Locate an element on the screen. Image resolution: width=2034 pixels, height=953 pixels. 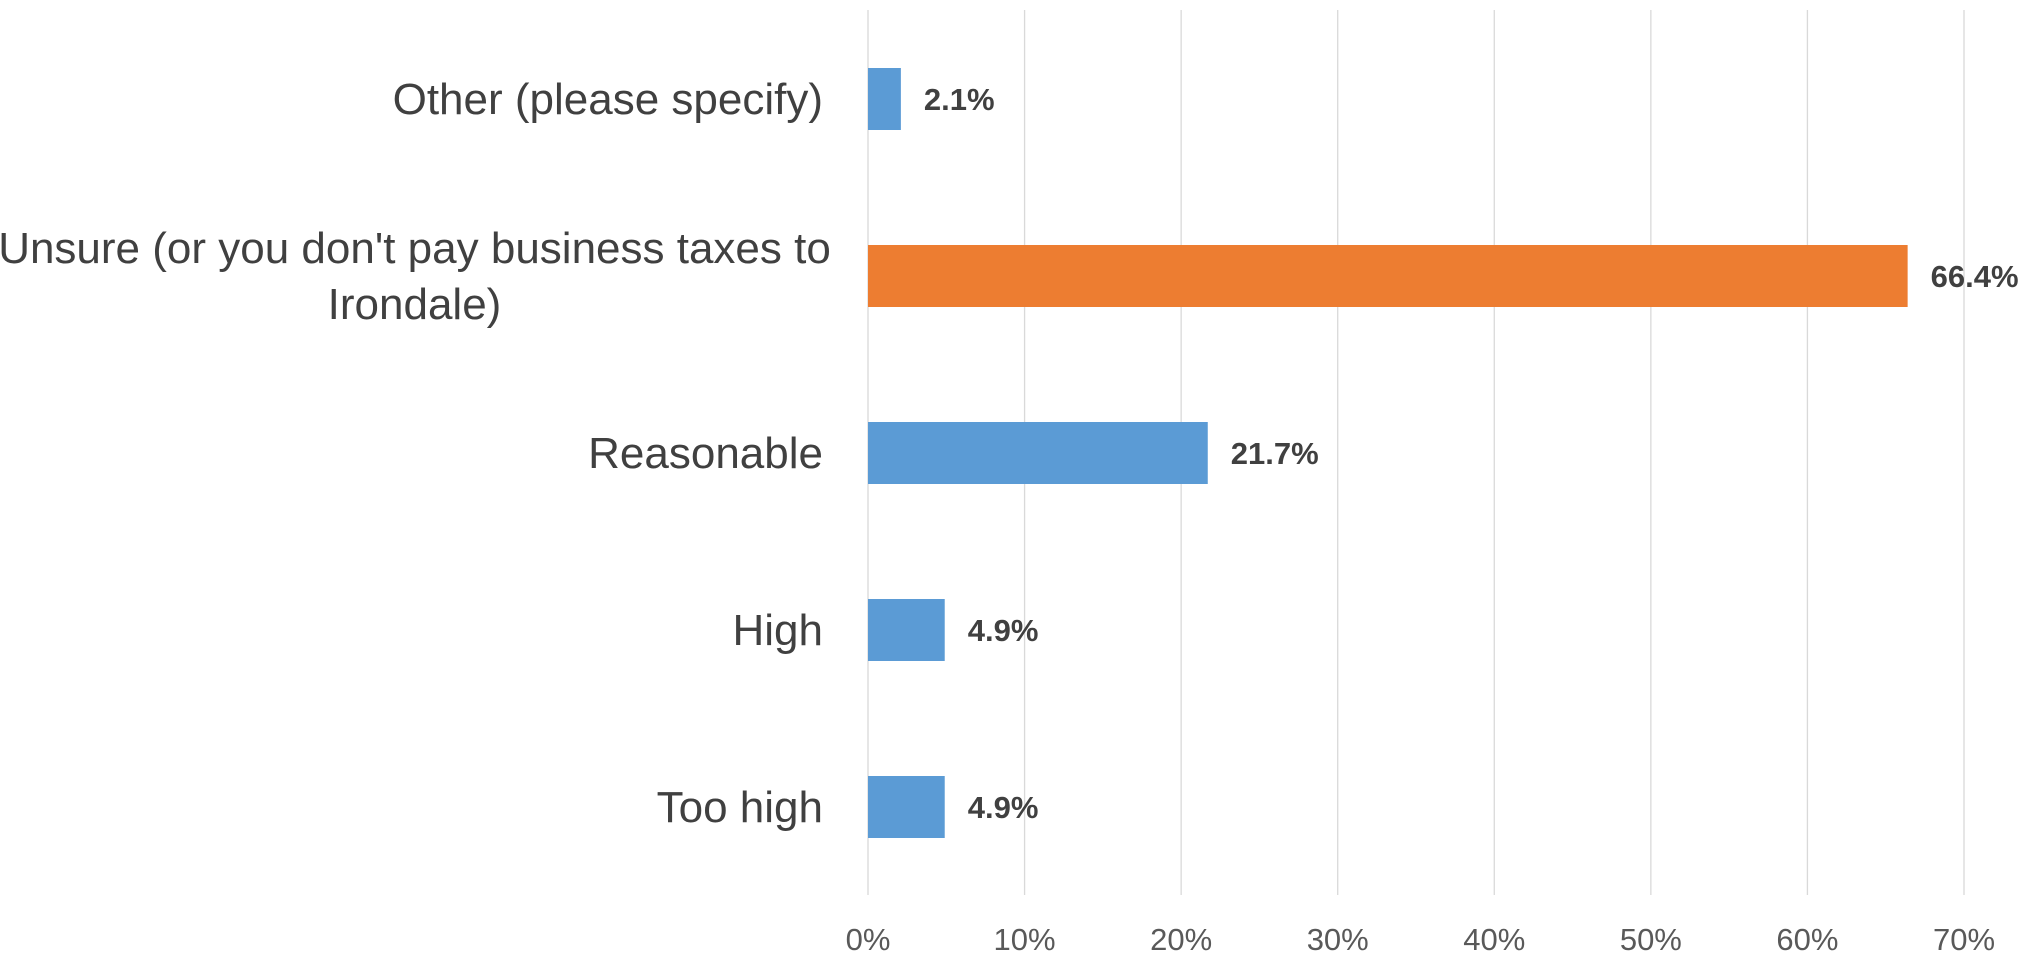
category-label-line: High is located at coordinates (778, 630).